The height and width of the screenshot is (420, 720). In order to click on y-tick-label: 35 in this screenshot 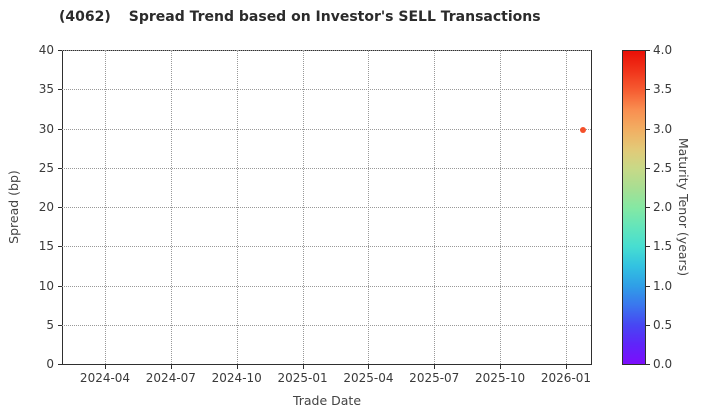, I will do `click(46, 89)`.